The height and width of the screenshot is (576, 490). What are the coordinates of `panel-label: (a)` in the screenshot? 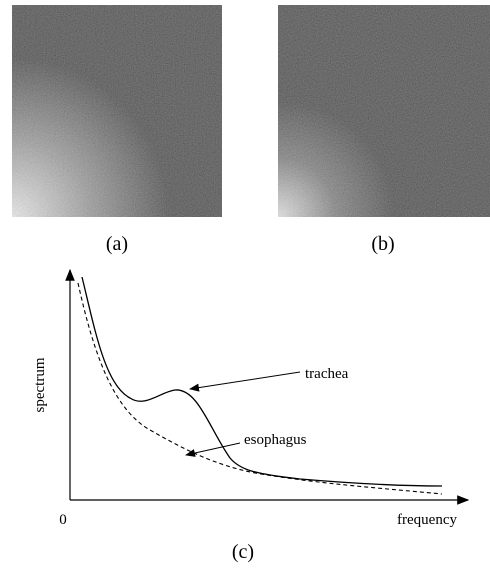 It's located at (117, 244).